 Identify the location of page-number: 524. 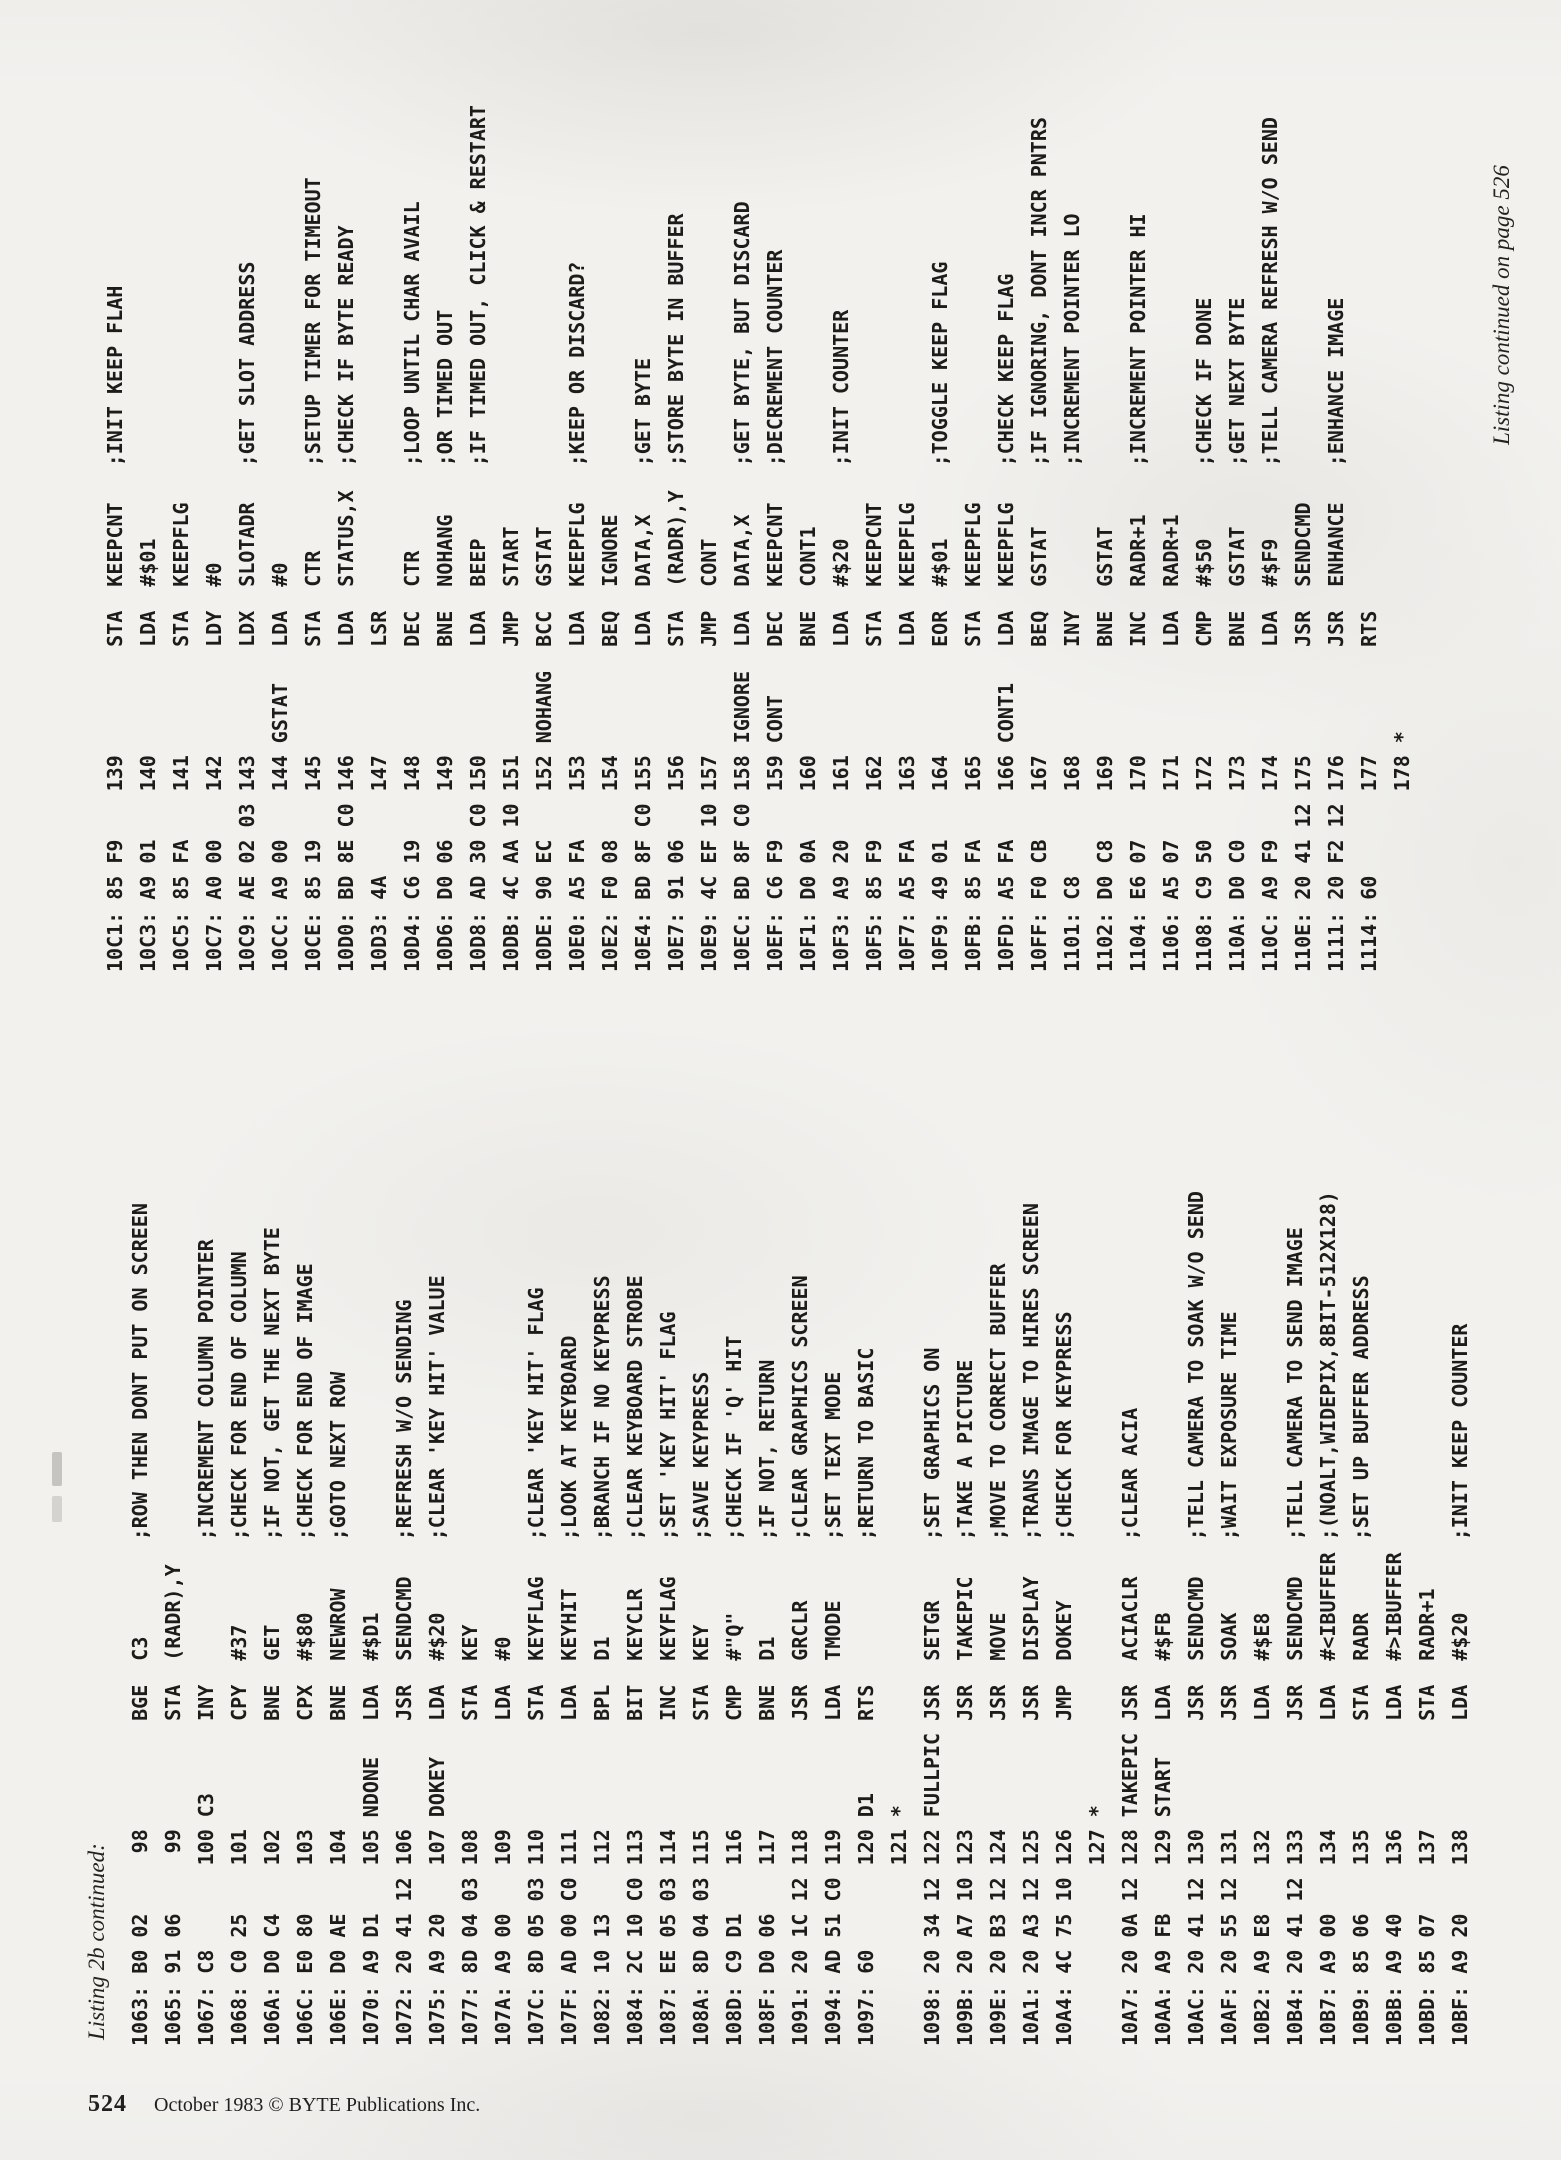
(107, 2104).